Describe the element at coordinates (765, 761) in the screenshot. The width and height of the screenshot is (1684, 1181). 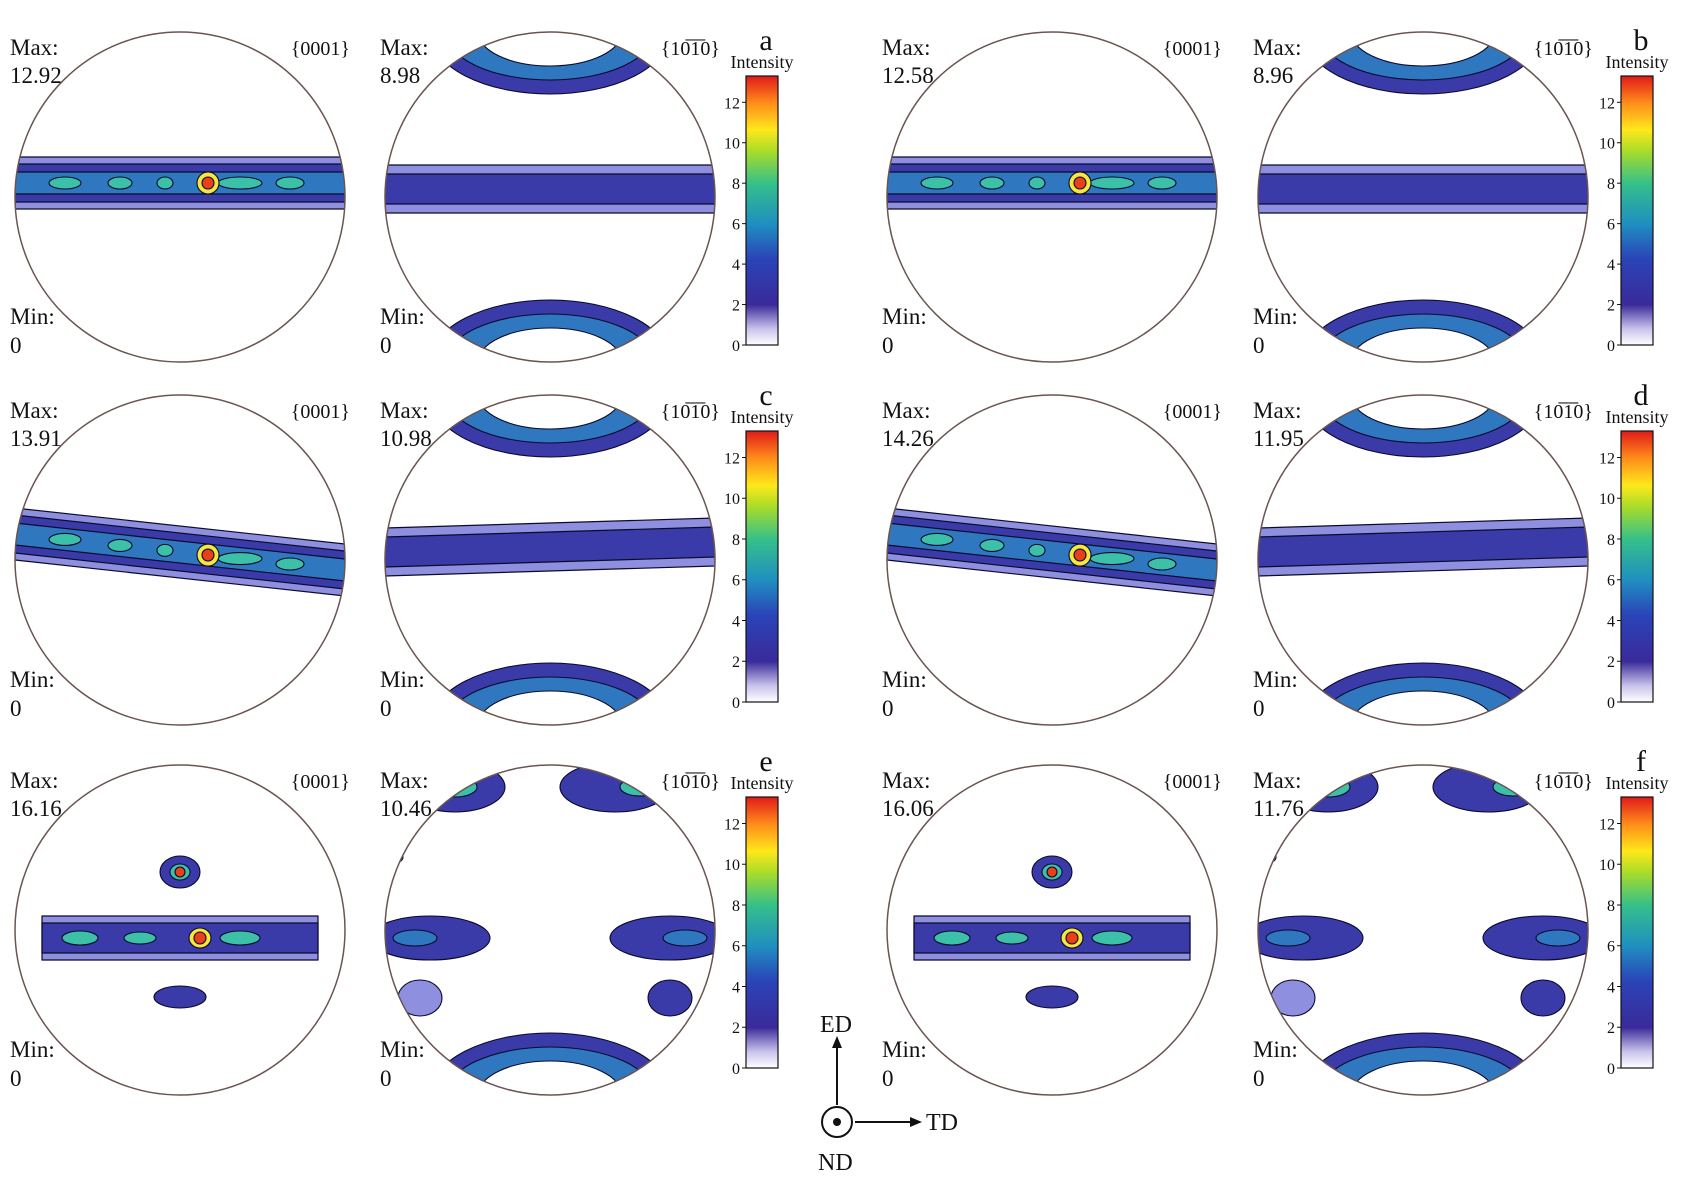
I see `panel-letter: e` at that location.